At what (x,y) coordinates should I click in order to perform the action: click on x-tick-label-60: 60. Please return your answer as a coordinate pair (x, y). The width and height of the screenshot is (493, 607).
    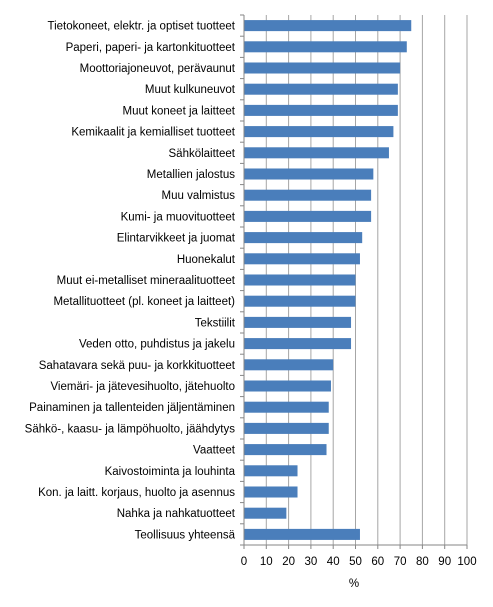
    Looking at the image, I should click on (377, 562).